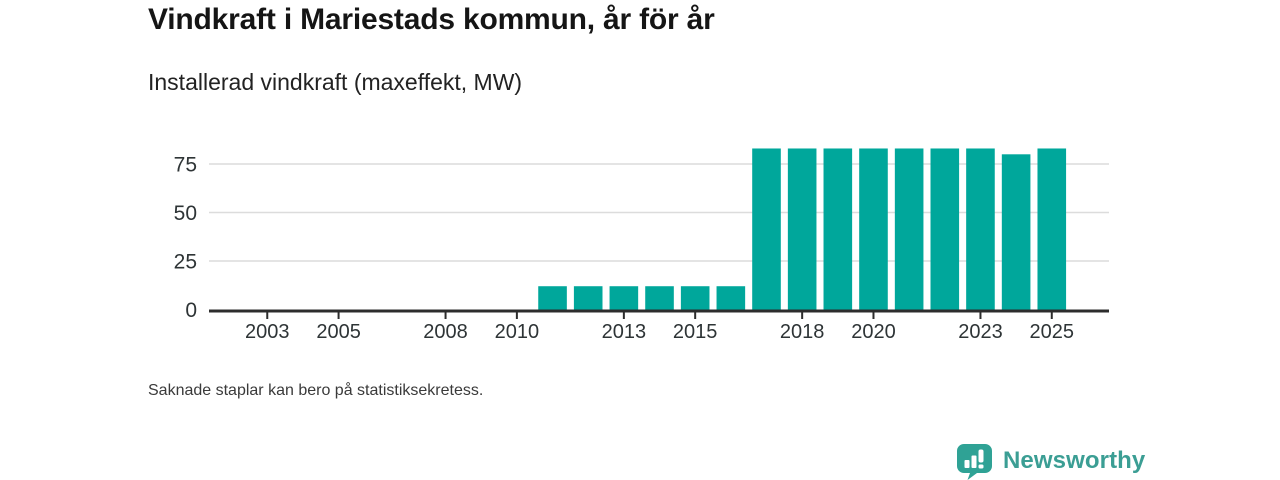 The width and height of the screenshot is (1280, 480). I want to click on bar-2025, so click(1052, 229).